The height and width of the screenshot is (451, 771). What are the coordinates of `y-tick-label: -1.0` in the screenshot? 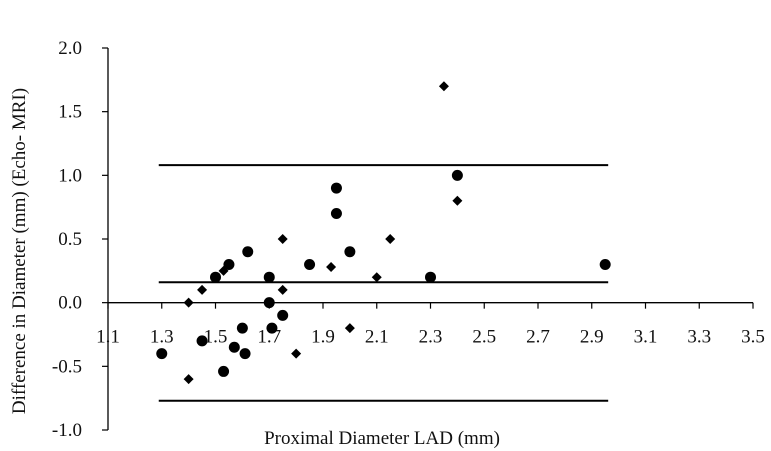 It's located at (67, 430).